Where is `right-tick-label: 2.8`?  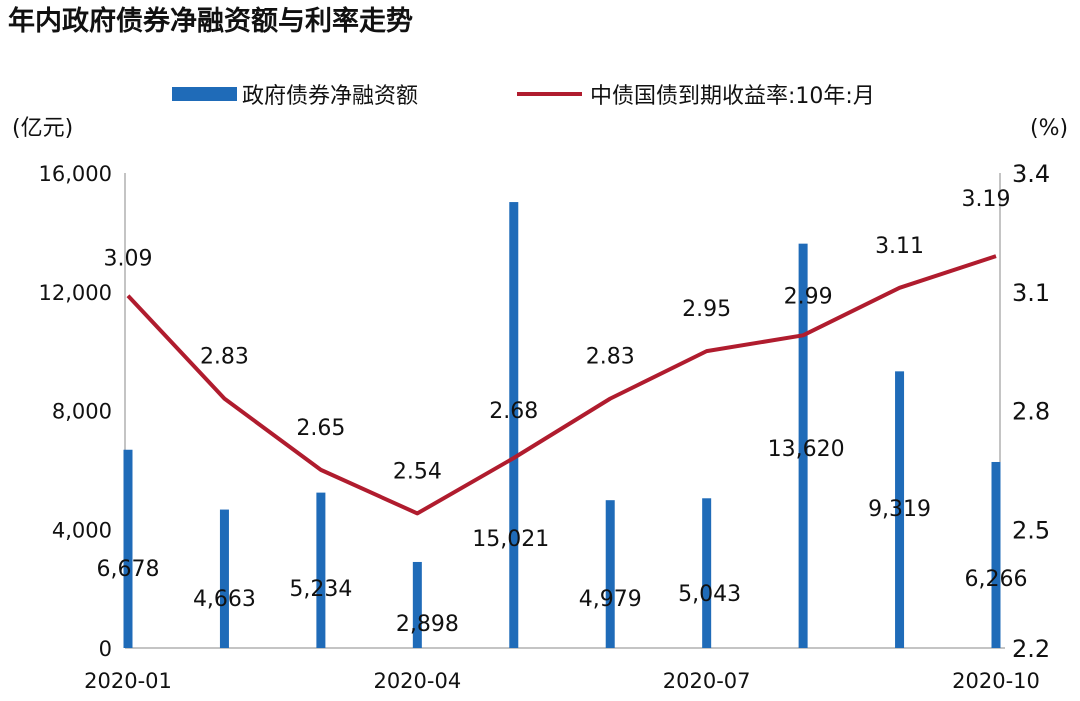 right-tick-label: 2.8 is located at coordinates (1031, 412).